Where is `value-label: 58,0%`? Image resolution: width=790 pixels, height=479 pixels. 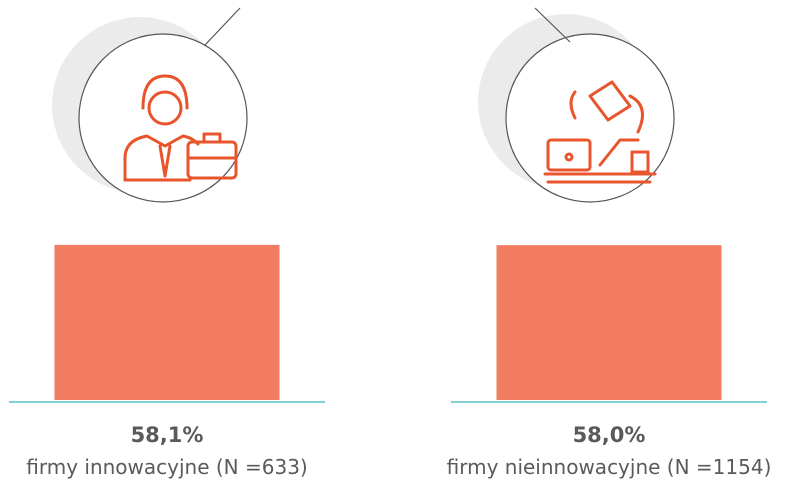
value-label: 58,0% is located at coordinates (609, 435).